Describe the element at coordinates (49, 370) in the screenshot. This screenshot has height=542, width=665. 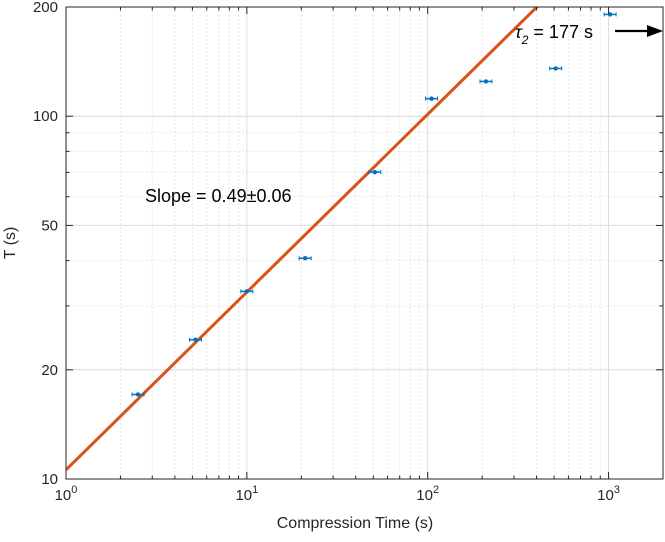
I see `y-tick-label: 20` at that location.